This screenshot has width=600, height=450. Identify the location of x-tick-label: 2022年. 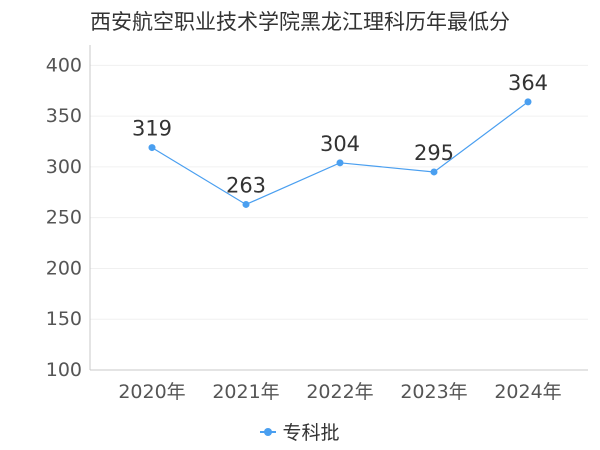
(339, 392).